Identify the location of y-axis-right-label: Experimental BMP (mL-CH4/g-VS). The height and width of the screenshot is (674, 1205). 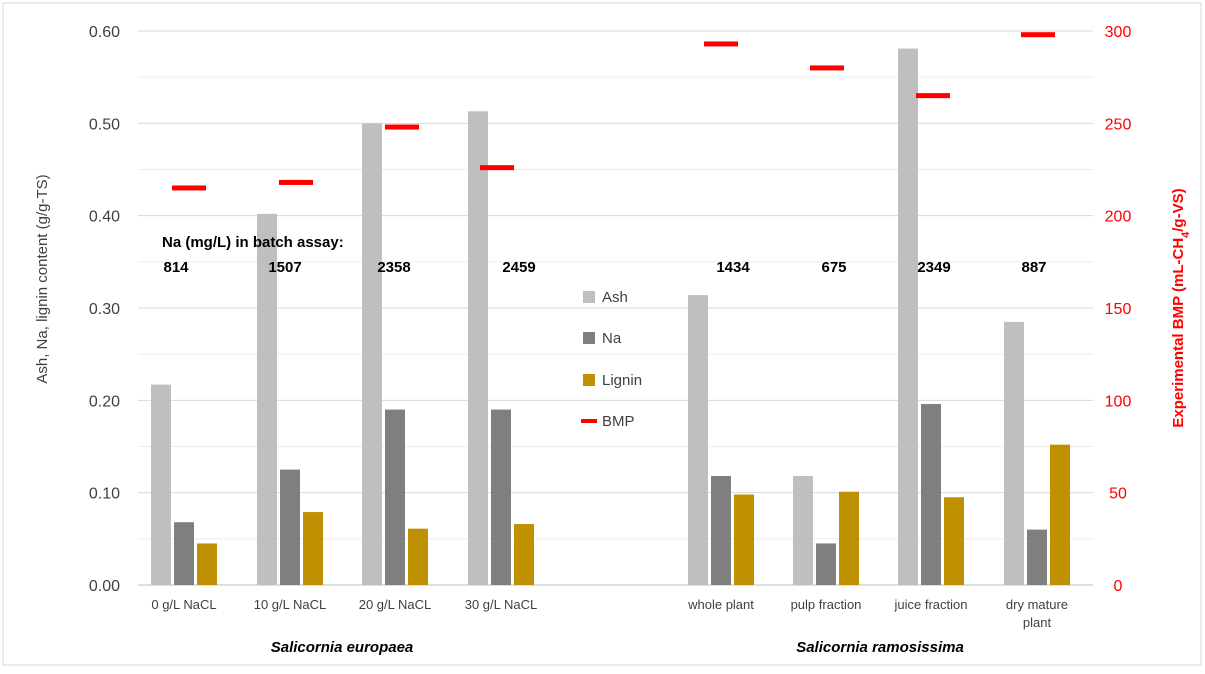
(1181, 307).